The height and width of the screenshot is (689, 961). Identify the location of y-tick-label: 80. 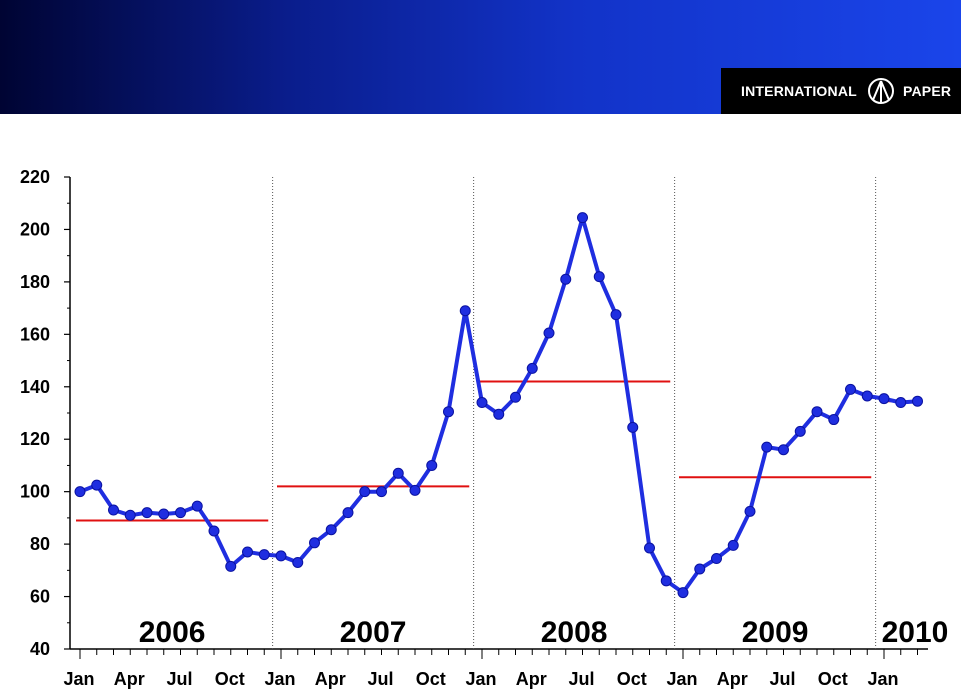
(40, 544).